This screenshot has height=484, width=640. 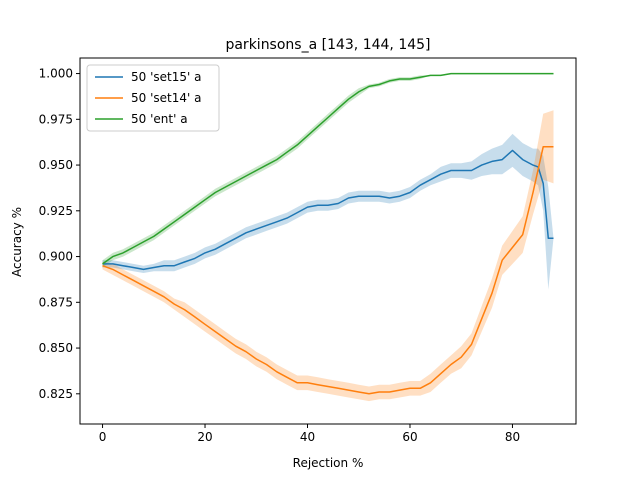 What do you see at coordinates (409, 437) in the screenshot?
I see `x-tick-label: 60` at bounding box center [409, 437].